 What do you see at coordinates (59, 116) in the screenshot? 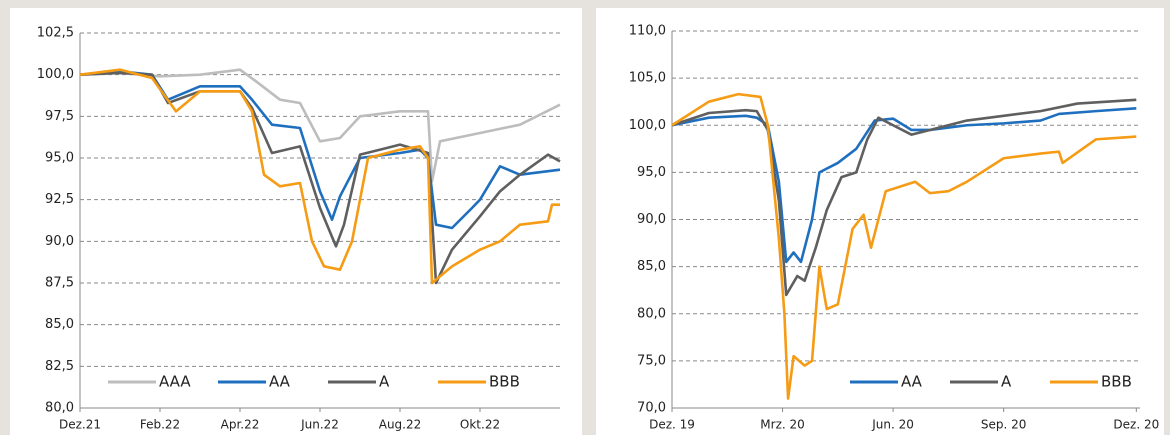
I see `y-tick-label: 97,5` at bounding box center [59, 116].